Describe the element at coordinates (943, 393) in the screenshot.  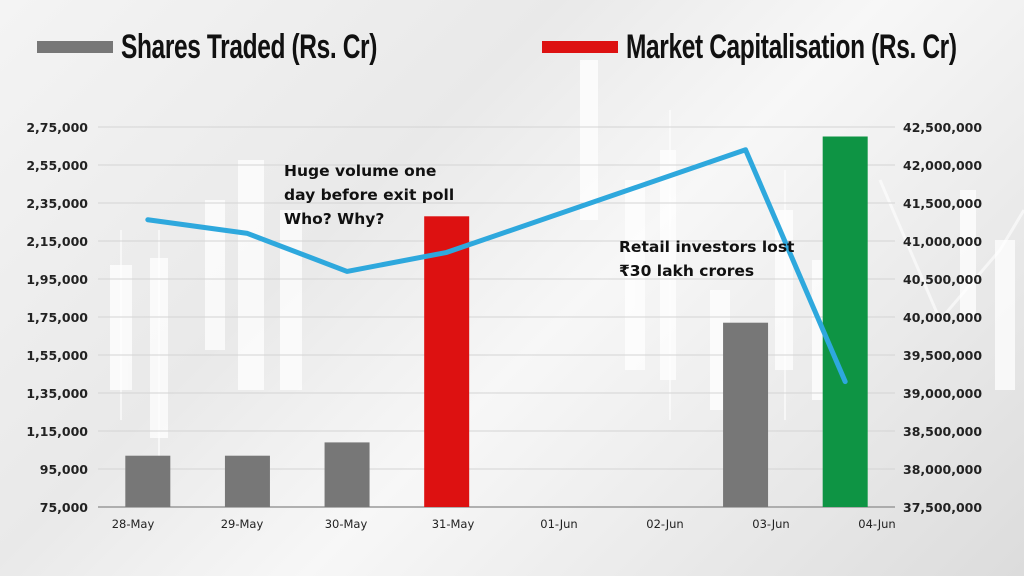
I see `right-tick: 39,000,000` at that location.